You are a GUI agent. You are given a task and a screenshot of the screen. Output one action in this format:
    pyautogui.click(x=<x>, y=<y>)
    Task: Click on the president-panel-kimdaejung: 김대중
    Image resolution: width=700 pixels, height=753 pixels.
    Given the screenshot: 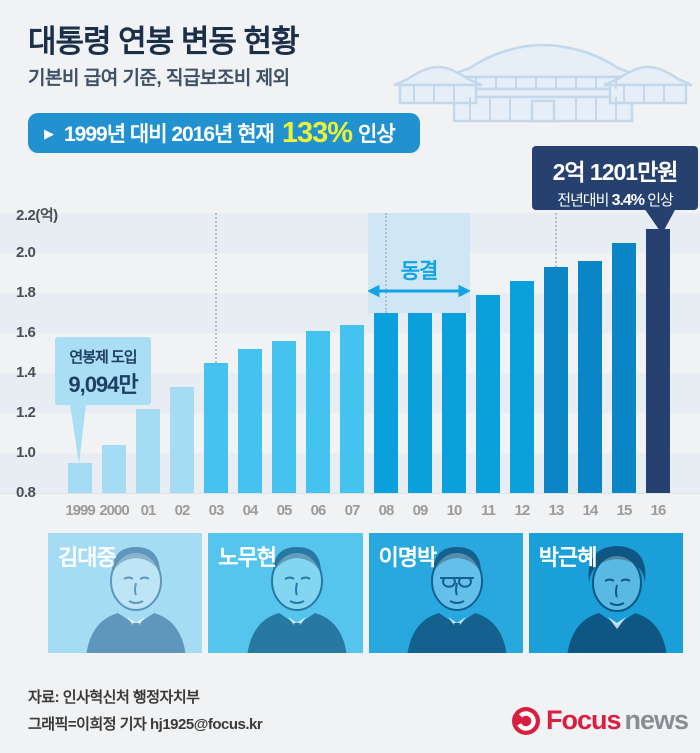 What is the action you would take?
    pyautogui.click(x=125, y=593)
    